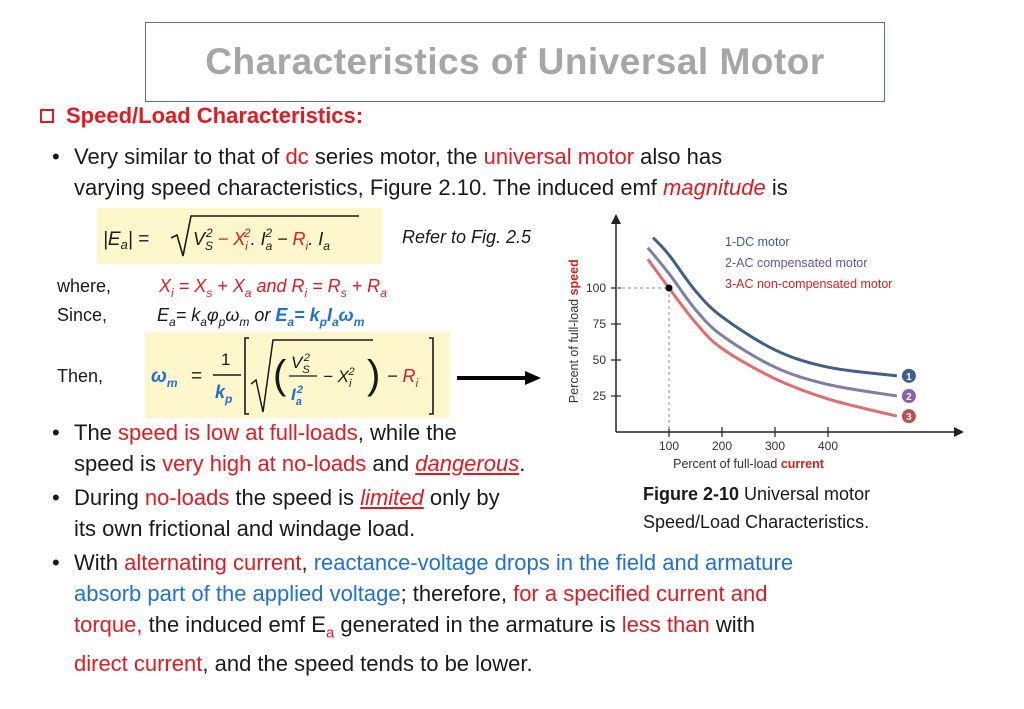 Image resolution: width=1024 pixels, height=709 pixels. What do you see at coordinates (640, 593) in the screenshot?
I see `text-red: for a specified current and` at bounding box center [640, 593].